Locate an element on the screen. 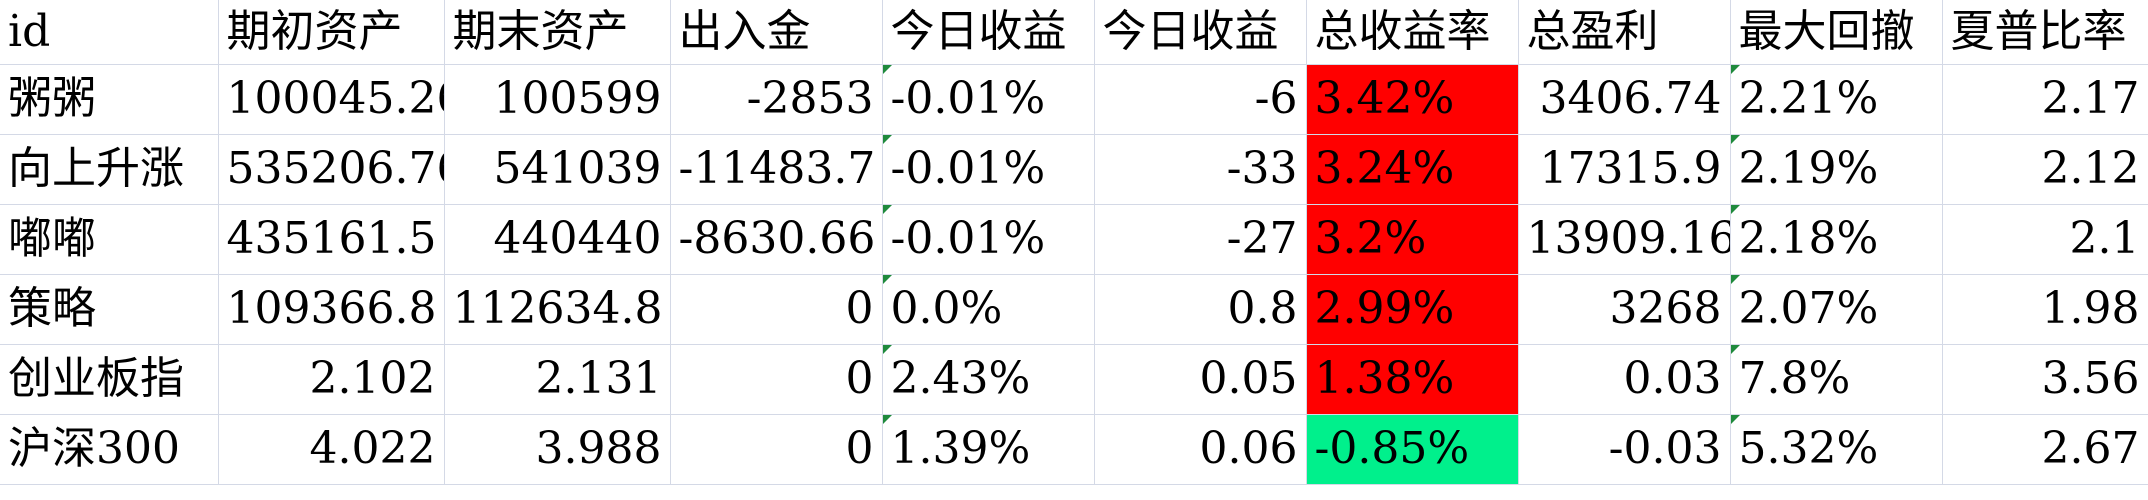  cell-today-return-rate: 0.0% is located at coordinates (988, 309).